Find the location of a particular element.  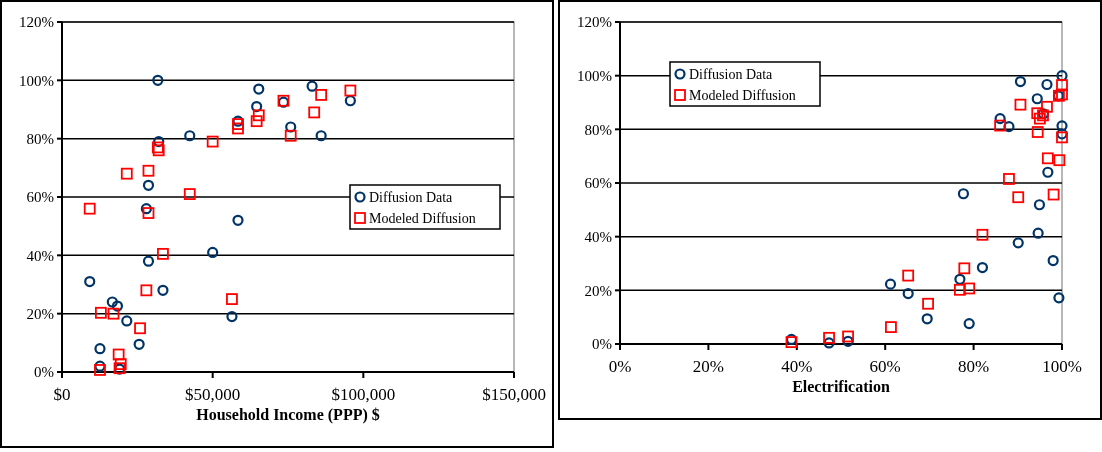

x-tick-label: $0 is located at coordinates (62, 394).